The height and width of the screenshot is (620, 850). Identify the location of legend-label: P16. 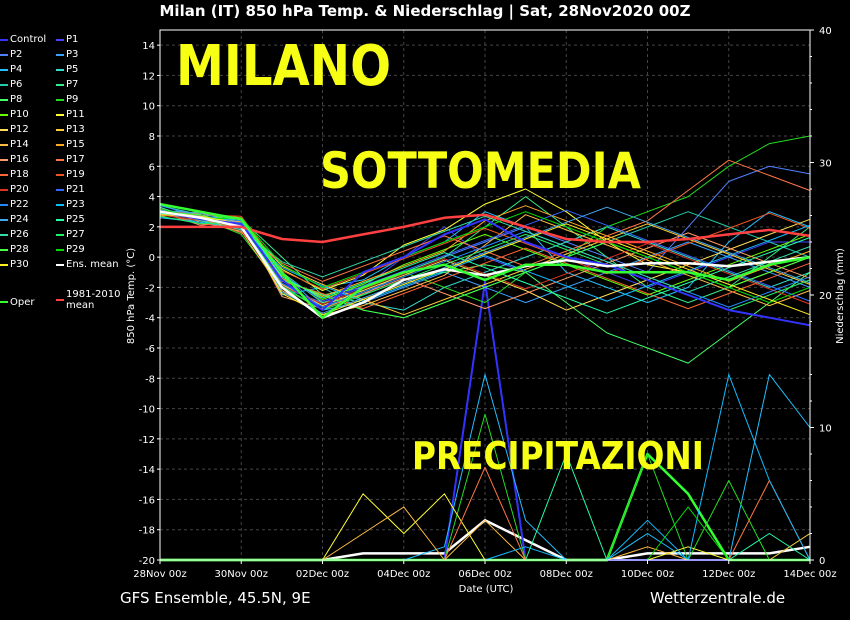
(19, 159).